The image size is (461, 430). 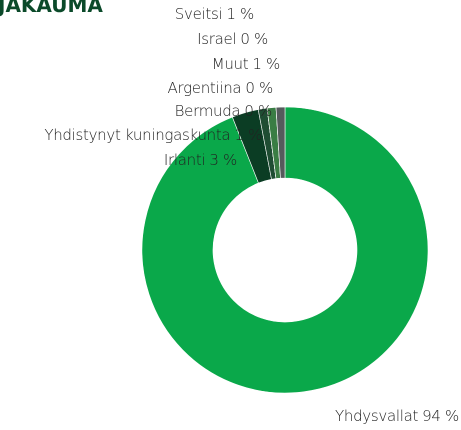 I want to click on slice-label: Yhdysvallat 94 %, so click(x=397, y=416).